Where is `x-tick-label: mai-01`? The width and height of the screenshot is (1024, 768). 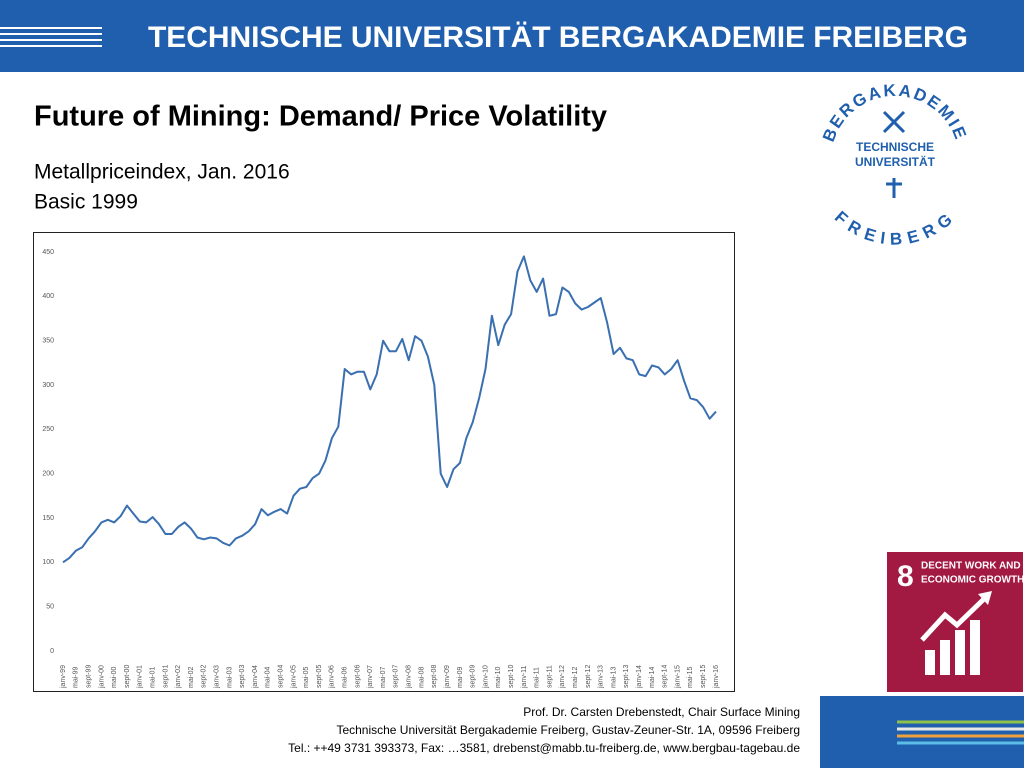 x-tick-label: mai-01 is located at coordinates (152, 677).